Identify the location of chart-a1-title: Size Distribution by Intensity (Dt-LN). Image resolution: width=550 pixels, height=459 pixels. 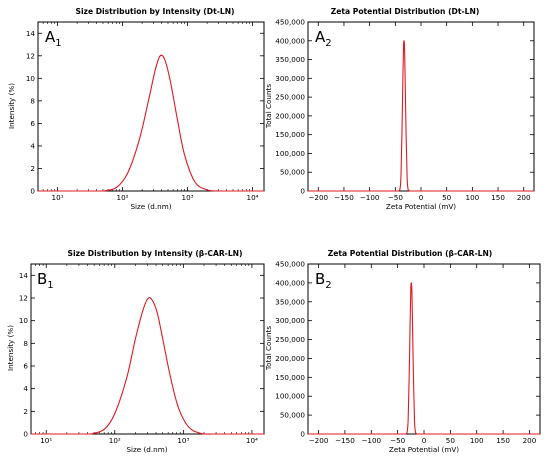
(154, 11).